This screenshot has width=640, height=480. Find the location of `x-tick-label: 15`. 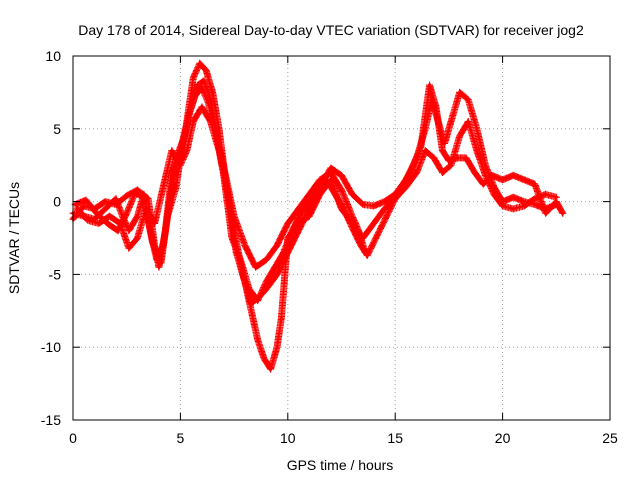

x-tick-label: 15 is located at coordinates (395, 438).